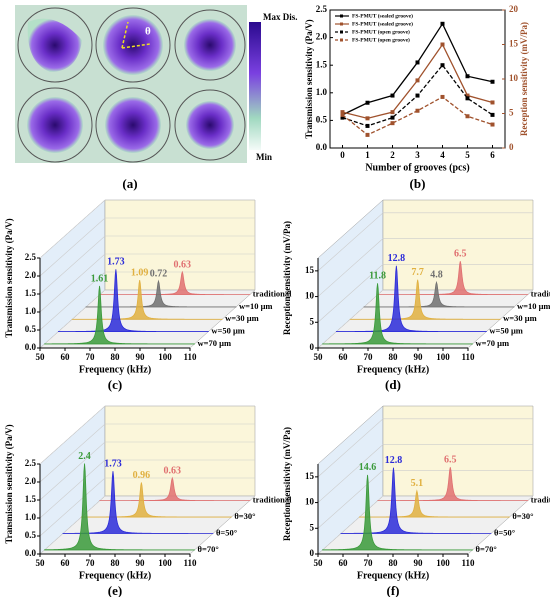 The height and width of the screenshot is (597, 550). I want to click on data-label: 12.8, so click(394, 460).